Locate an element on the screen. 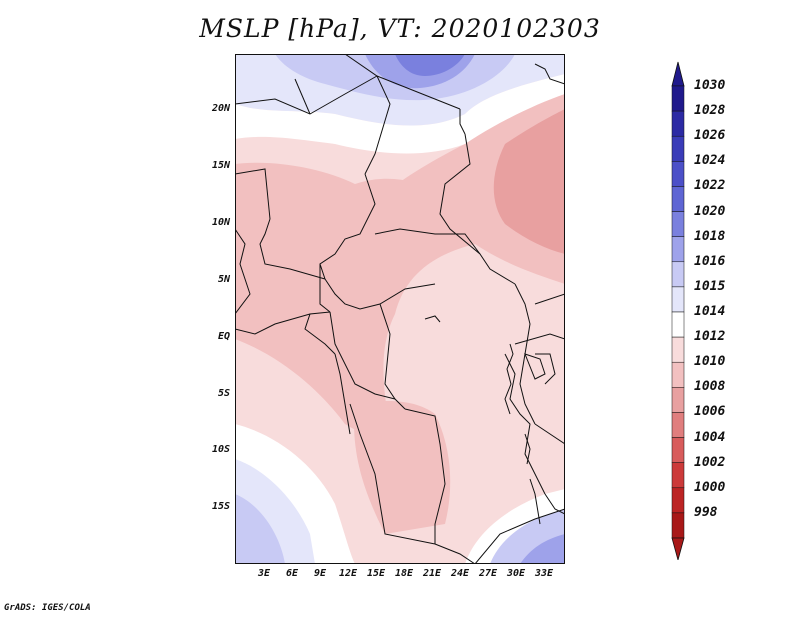  colorbar-label-998: 998 is located at coordinates (706, 512).